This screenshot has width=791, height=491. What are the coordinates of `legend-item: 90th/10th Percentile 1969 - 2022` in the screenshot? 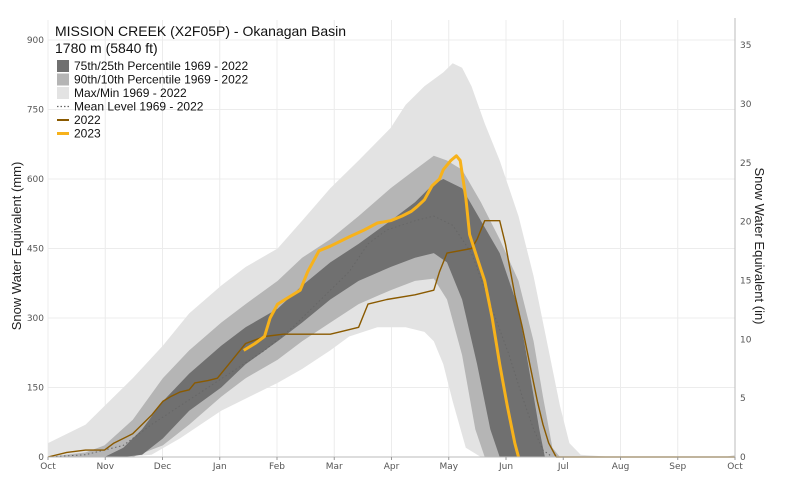 It's located at (152, 80).